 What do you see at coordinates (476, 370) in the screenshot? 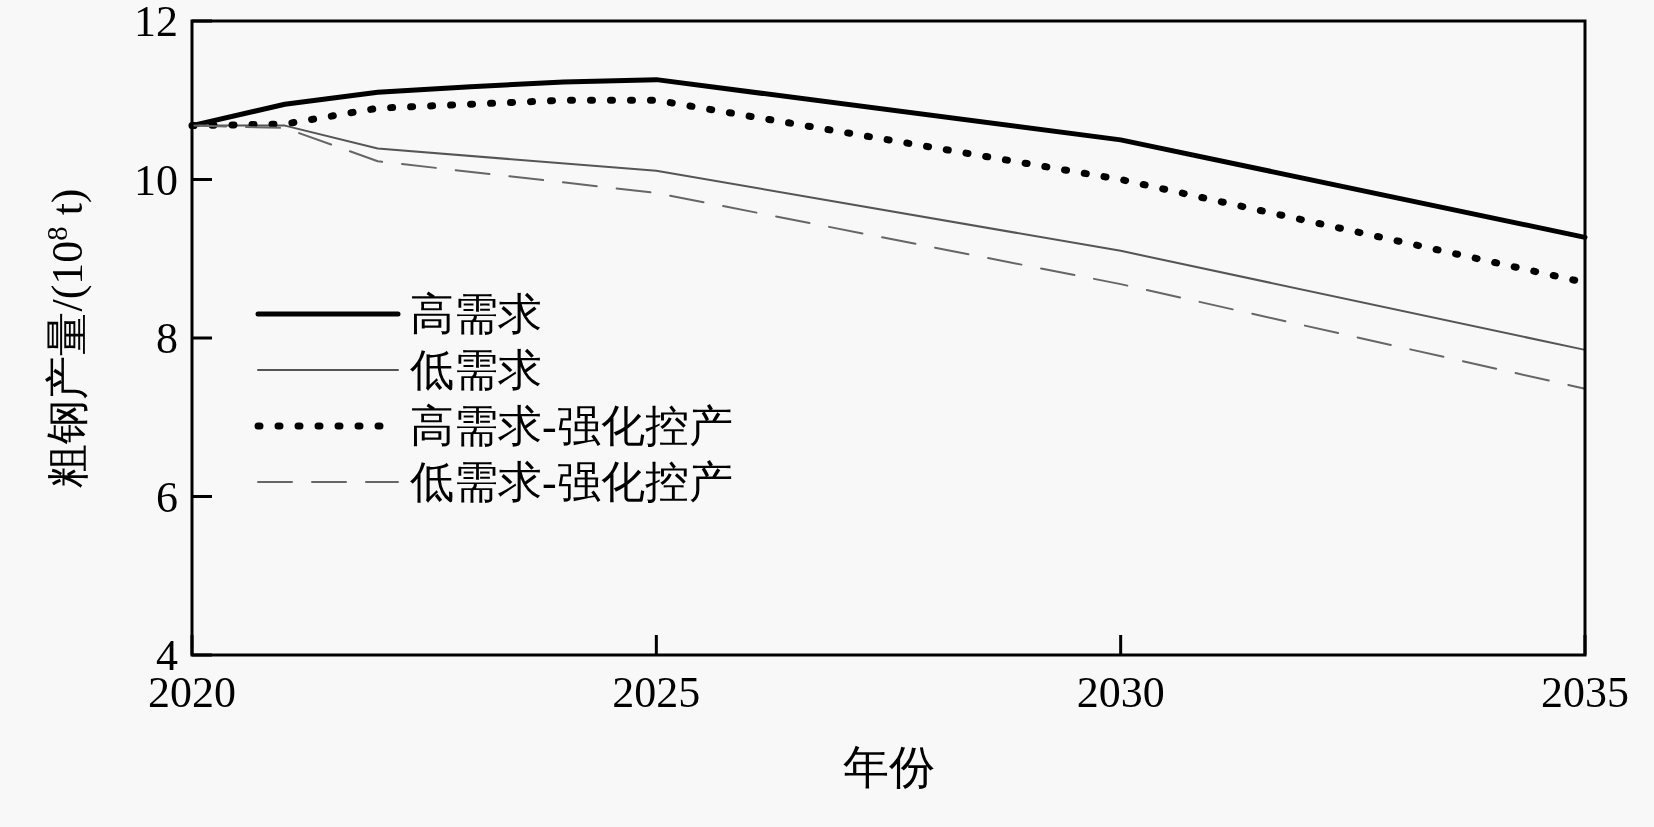
I see `legend-label: 低需求` at bounding box center [476, 370].